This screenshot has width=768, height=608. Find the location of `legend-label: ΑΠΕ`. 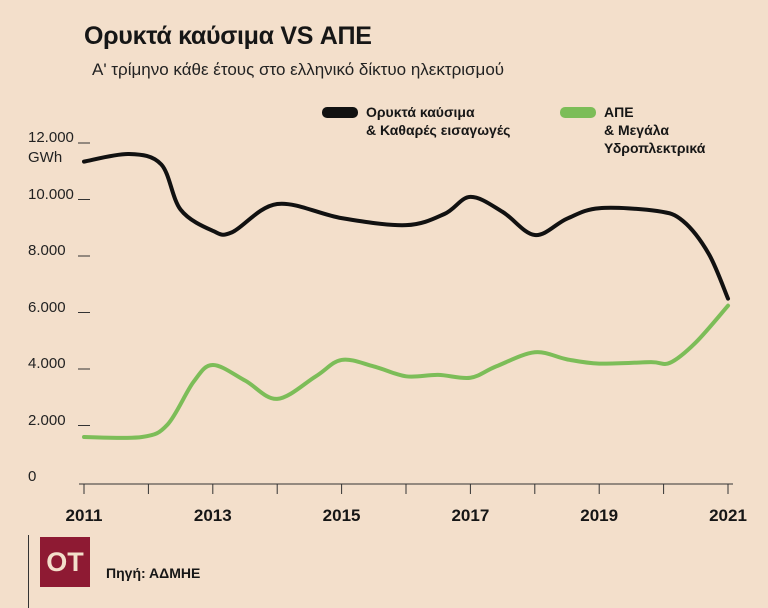

legend-label: ΑΠΕ is located at coordinates (619, 112).